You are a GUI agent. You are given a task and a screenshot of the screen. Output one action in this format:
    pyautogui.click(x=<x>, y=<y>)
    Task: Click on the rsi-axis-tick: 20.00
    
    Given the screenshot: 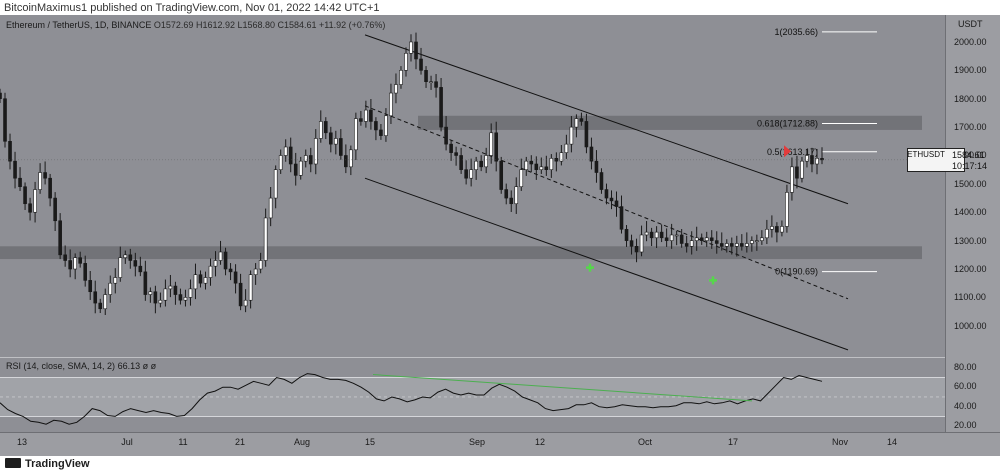 What is the action you would take?
    pyautogui.click(x=965, y=425)
    